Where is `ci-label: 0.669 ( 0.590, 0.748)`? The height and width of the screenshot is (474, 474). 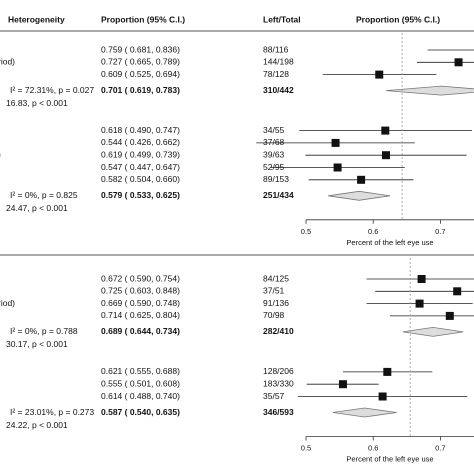
ci-label: 0.669 ( 0.590, 0.748) is located at coordinates (140, 303).